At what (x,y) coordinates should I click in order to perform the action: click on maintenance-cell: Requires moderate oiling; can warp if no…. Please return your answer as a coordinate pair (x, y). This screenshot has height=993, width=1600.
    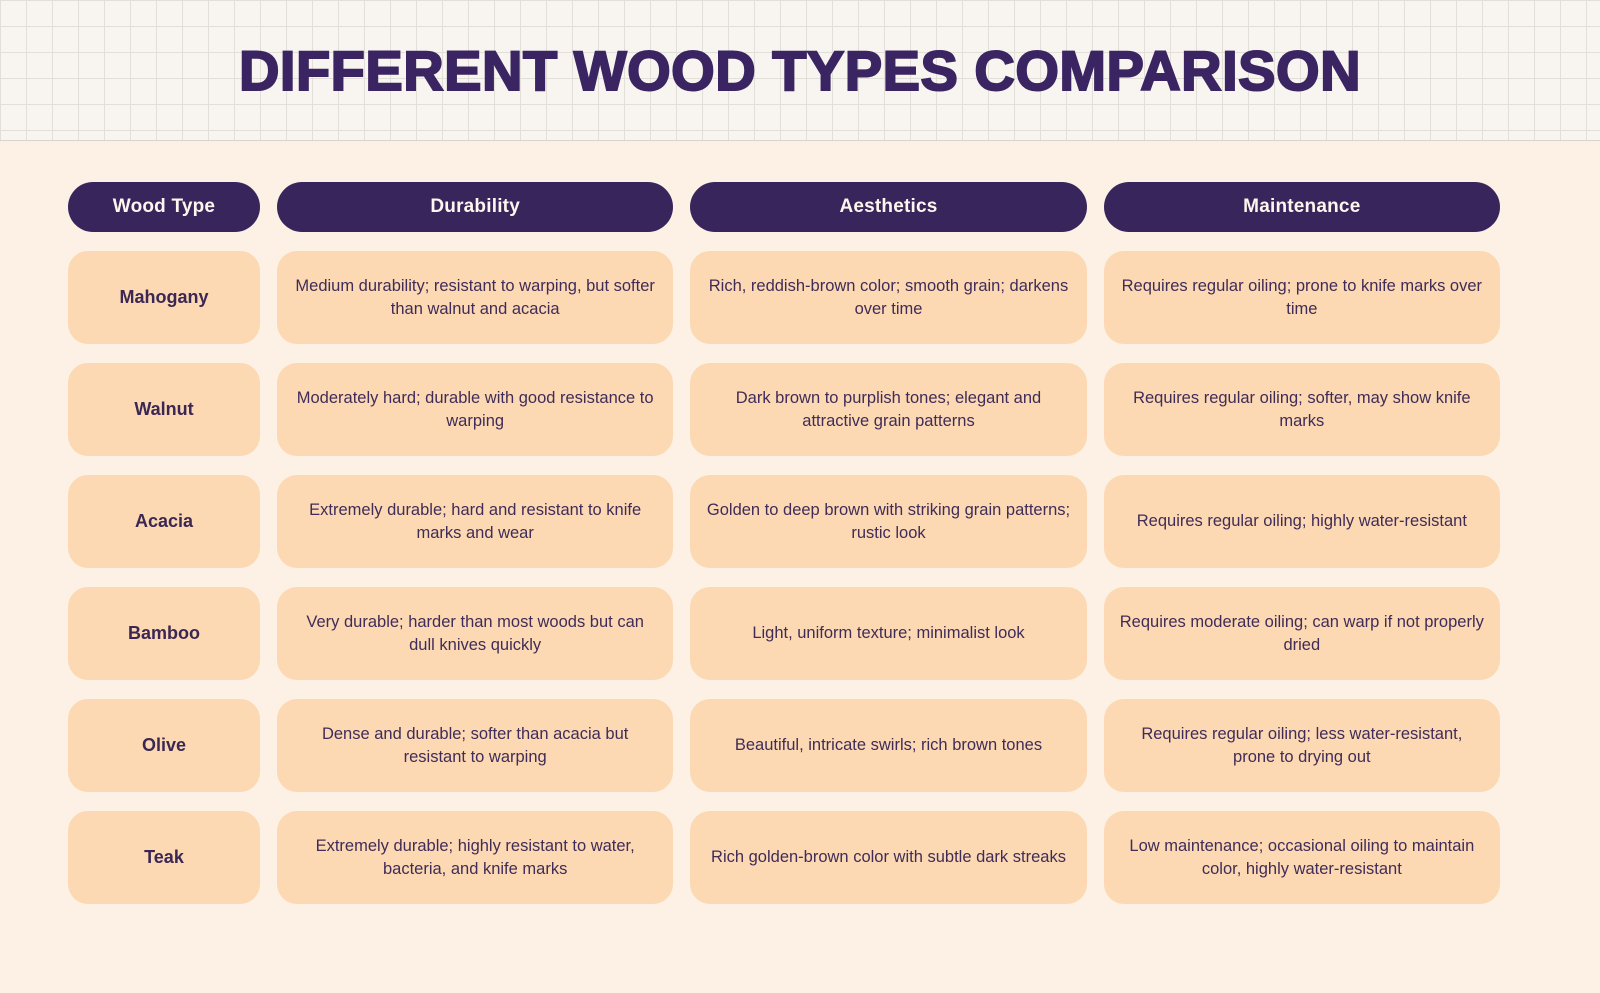
    Looking at the image, I should click on (1301, 633).